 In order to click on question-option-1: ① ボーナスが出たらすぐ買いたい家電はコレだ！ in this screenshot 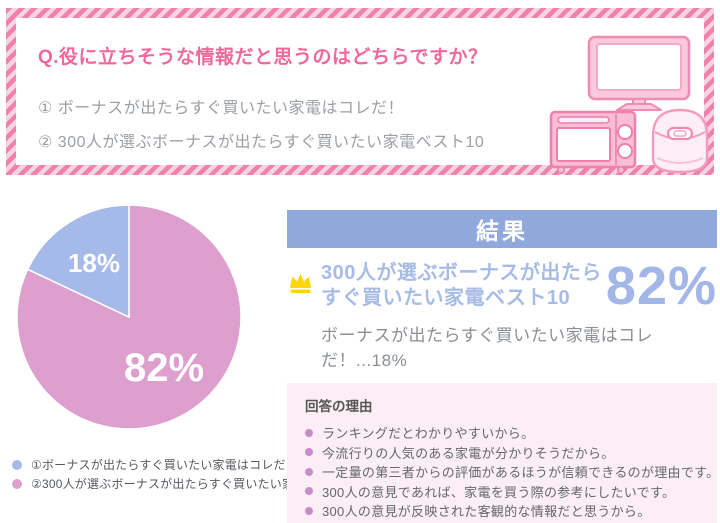, I will do `click(221, 108)`.